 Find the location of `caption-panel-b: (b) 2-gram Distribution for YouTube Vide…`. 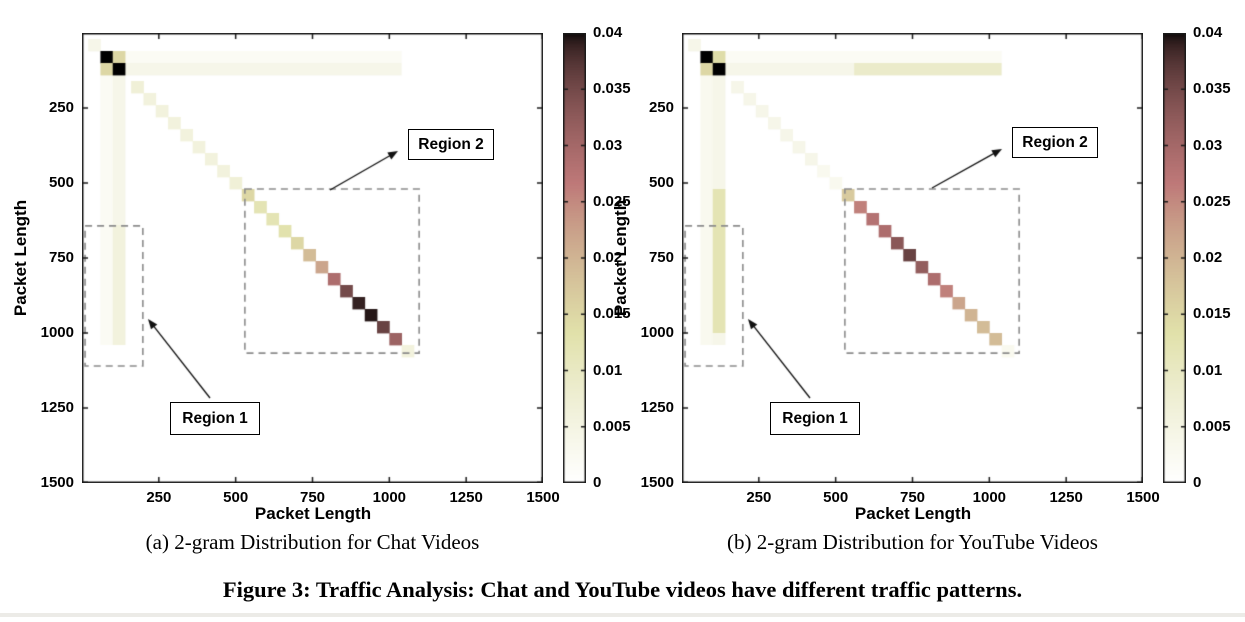

caption-panel-b: (b) 2-gram Distribution for YouTube Vide… is located at coordinates (912, 542).